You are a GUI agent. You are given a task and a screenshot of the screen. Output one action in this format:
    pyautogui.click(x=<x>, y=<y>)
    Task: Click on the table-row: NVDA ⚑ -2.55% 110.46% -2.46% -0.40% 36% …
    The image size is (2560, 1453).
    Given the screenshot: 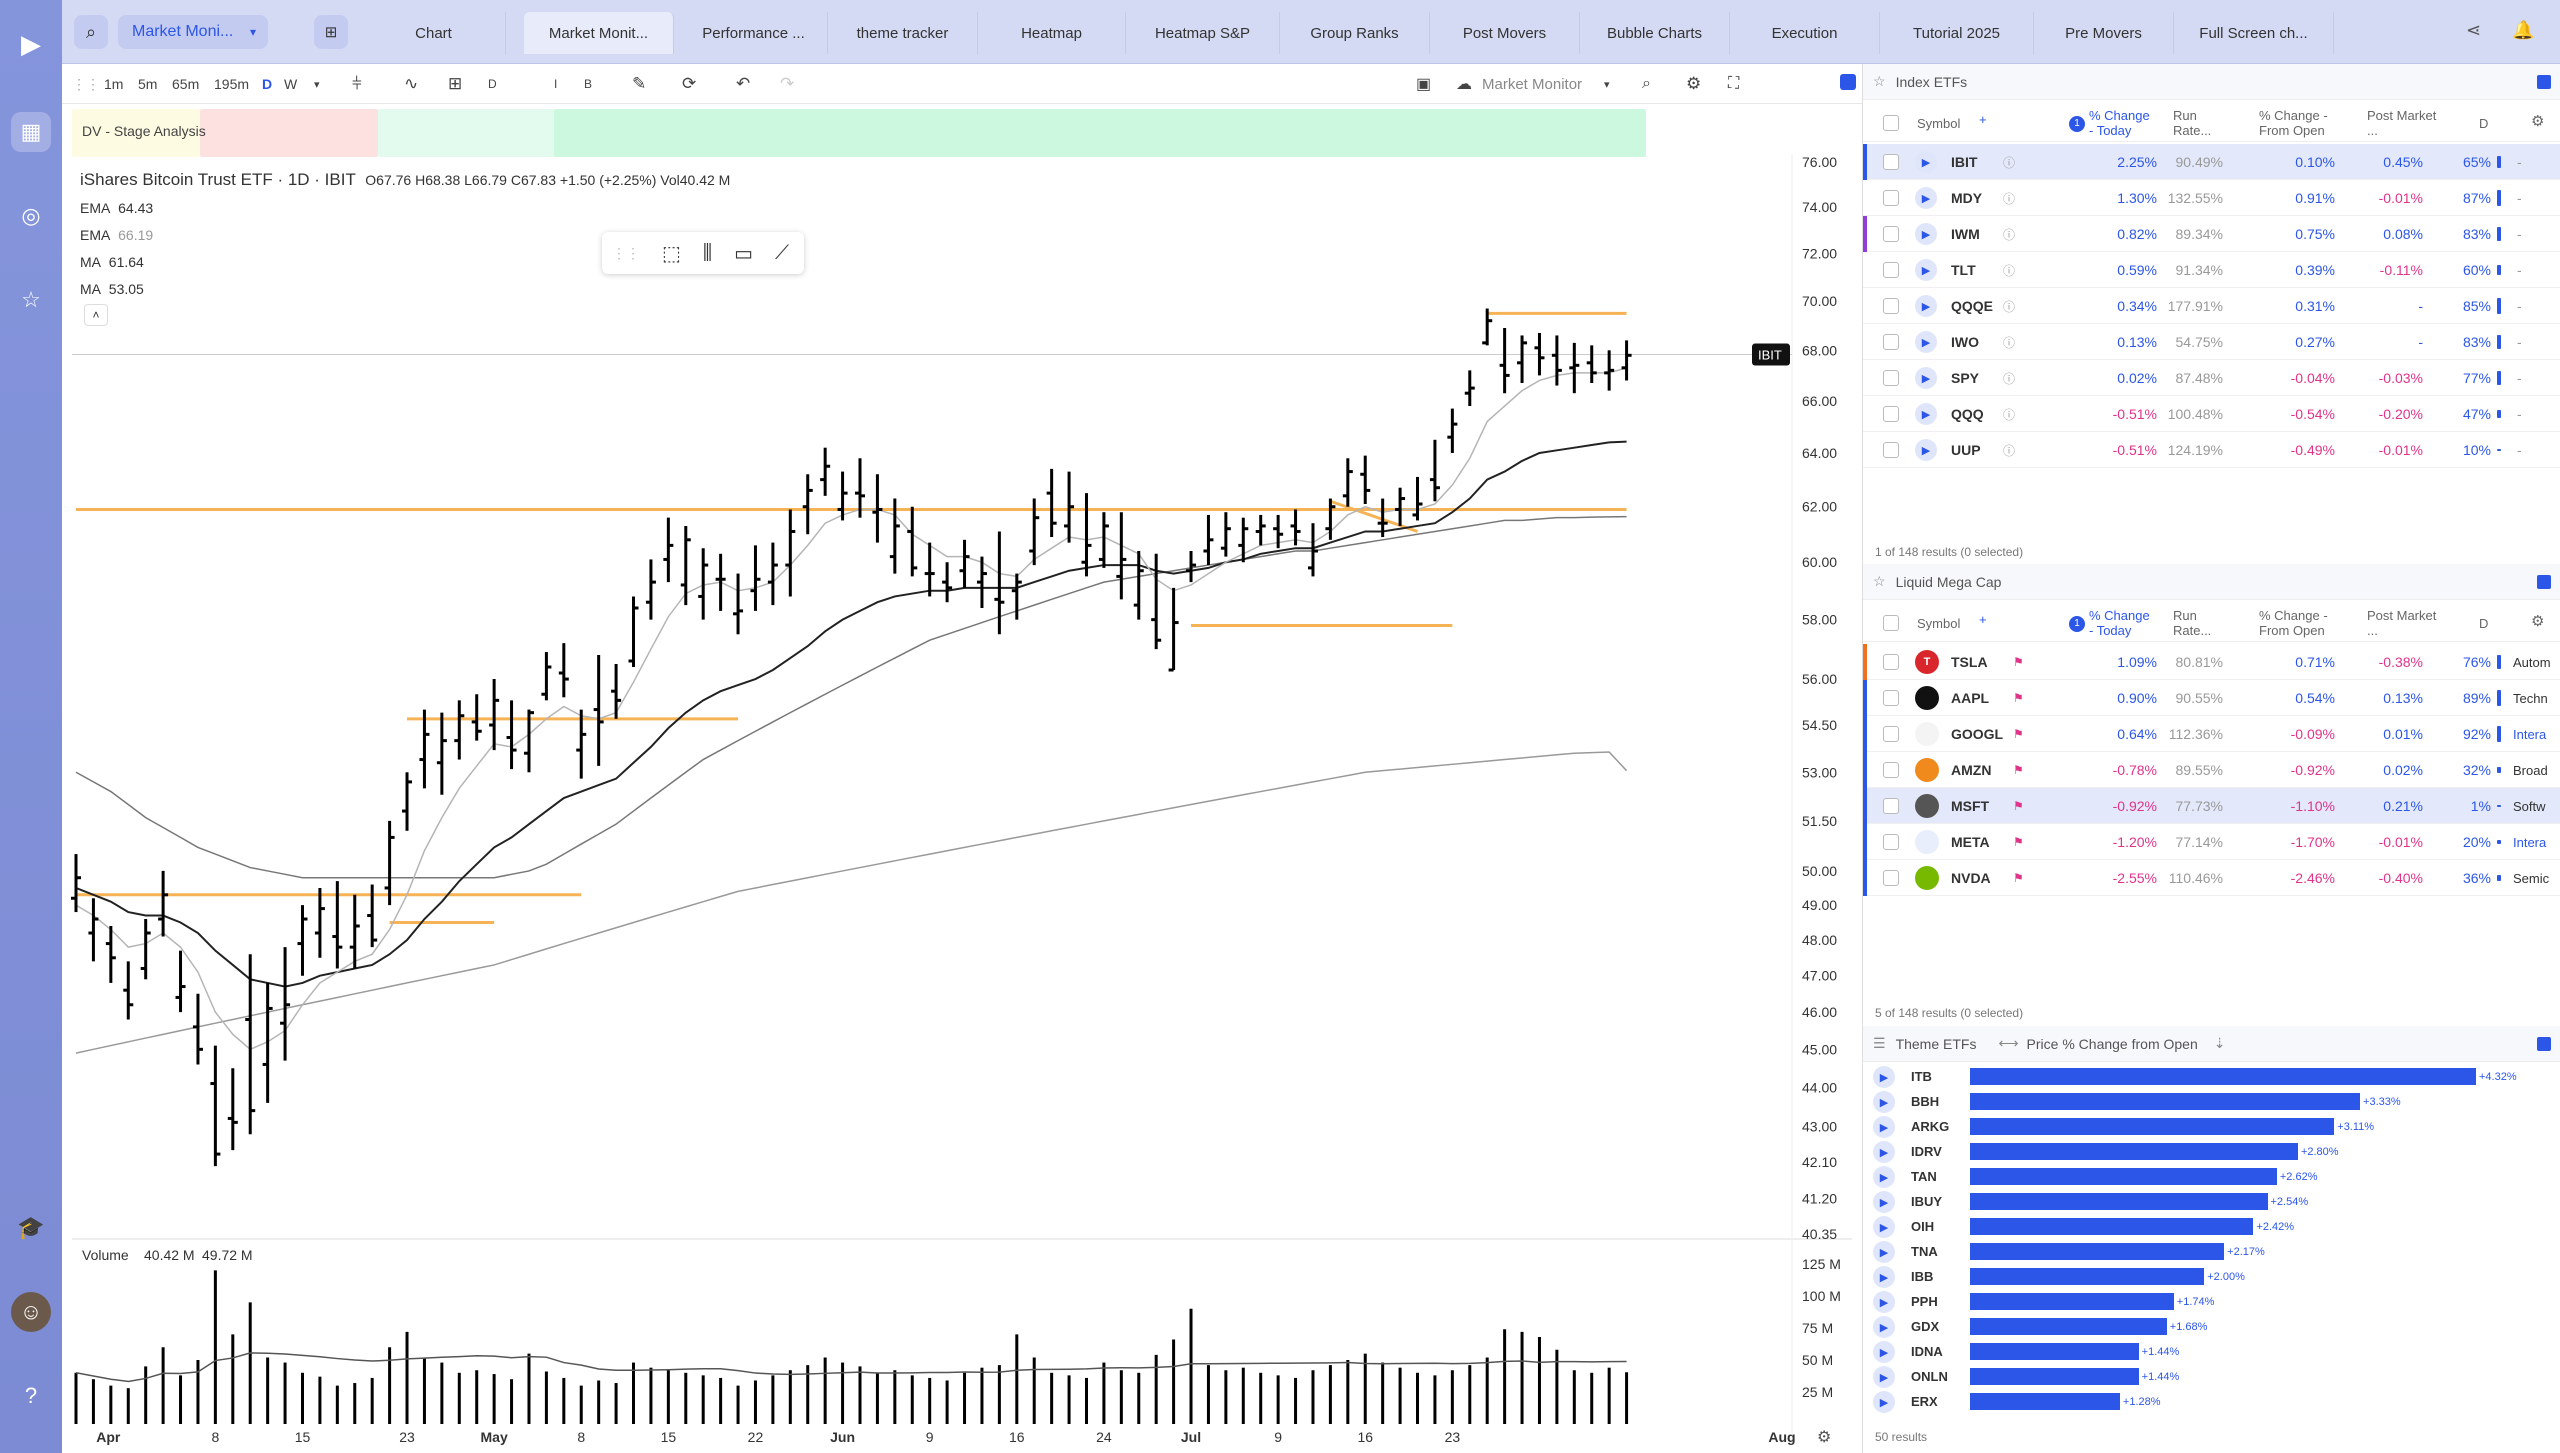 What is the action you would take?
    pyautogui.click(x=2211, y=878)
    